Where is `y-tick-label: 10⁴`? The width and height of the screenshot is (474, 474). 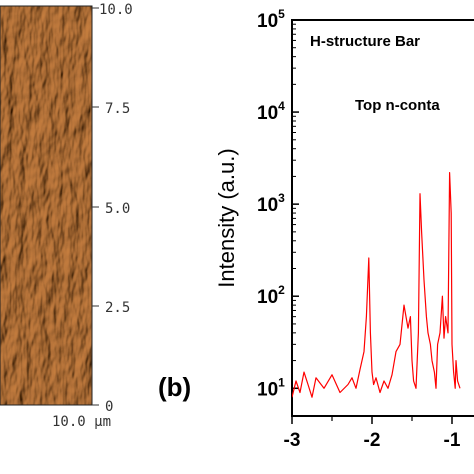 y-tick-label: 10⁴ is located at coordinates (271, 111).